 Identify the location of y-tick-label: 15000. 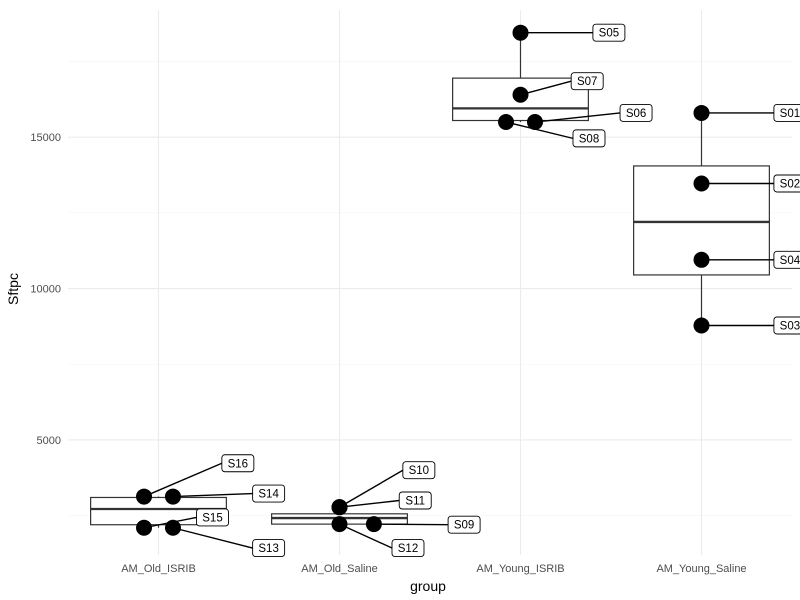
(45, 138).